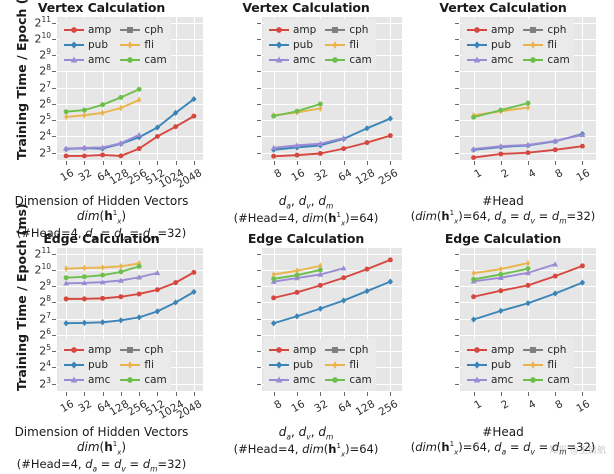  What do you see at coordinates (503, 432) in the screenshot?
I see `x-axis-title: #Head` at bounding box center [503, 432].